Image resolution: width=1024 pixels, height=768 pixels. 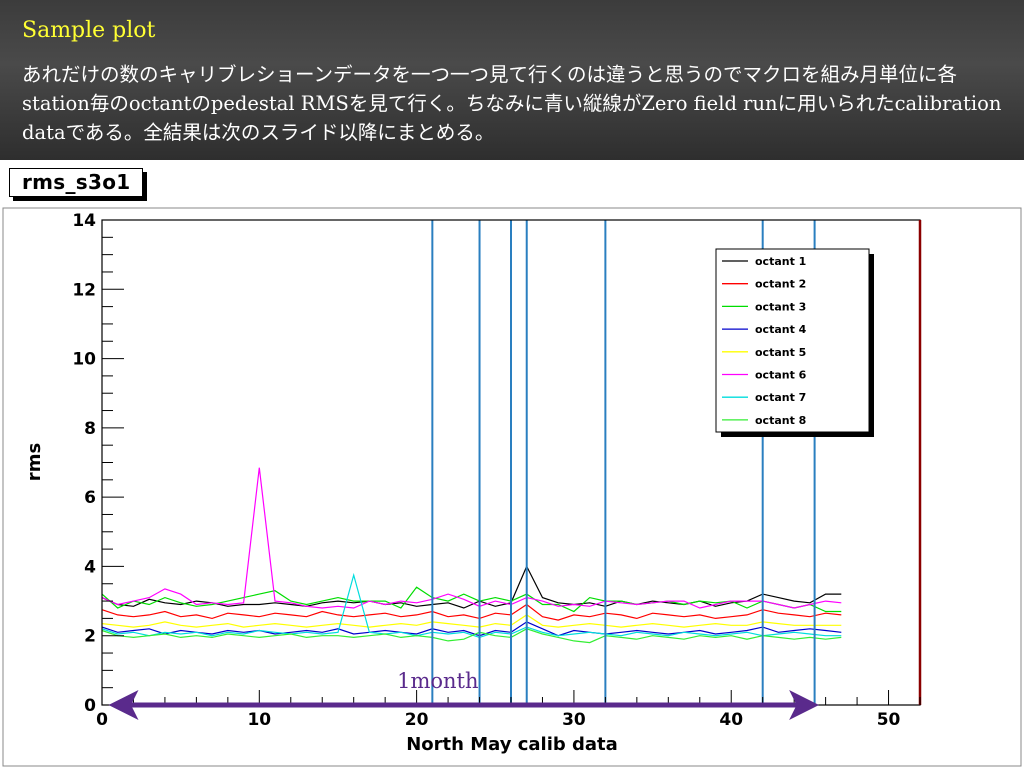 What do you see at coordinates (780, 397) in the screenshot?
I see `legend-label-7: octant 7` at bounding box center [780, 397].